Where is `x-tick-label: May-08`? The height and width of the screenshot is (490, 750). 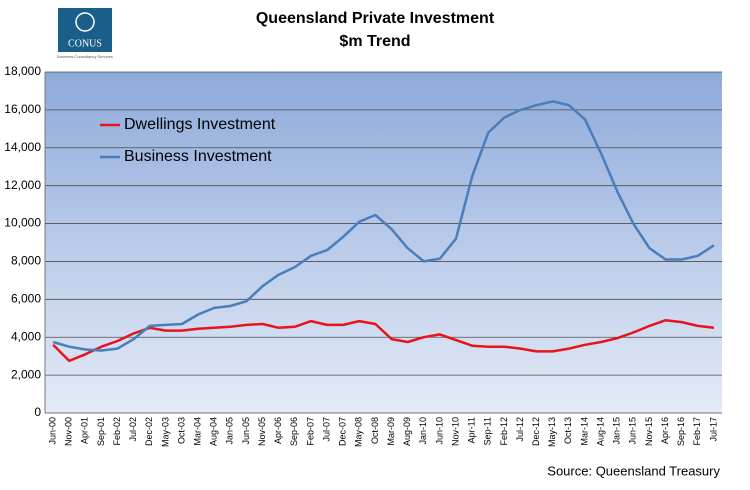
x-tick-label: May-08 is located at coordinates (359, 432).